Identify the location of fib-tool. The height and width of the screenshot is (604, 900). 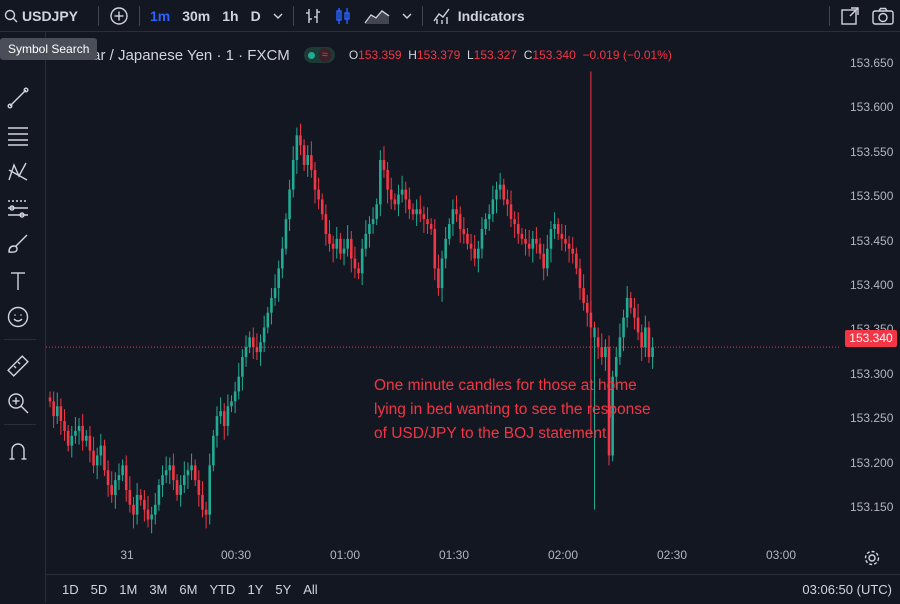
(18, 135).